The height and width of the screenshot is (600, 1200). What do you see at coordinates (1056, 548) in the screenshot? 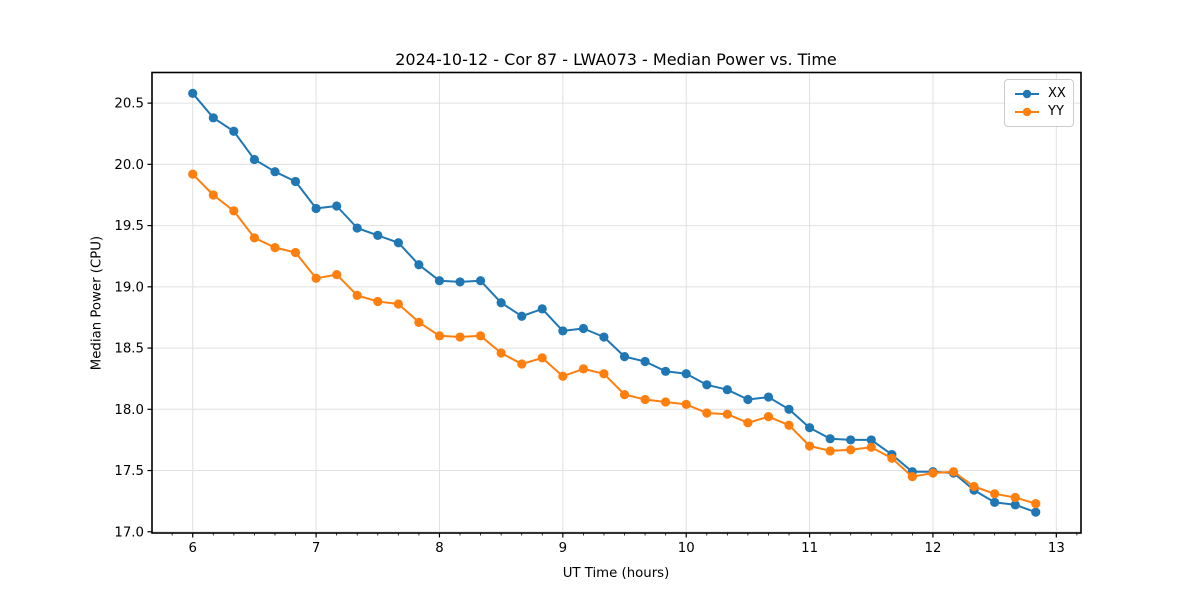
I see `x-tick-label: 13` at bounding box center [1056, 548].